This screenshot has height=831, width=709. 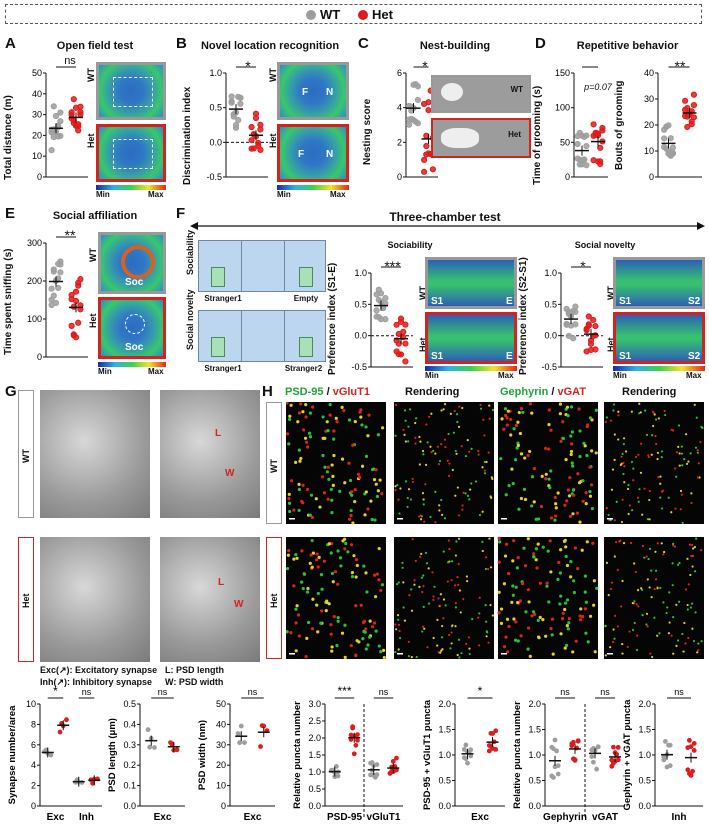 I want to click on g-het-w: W, so click(x=239, y=604).